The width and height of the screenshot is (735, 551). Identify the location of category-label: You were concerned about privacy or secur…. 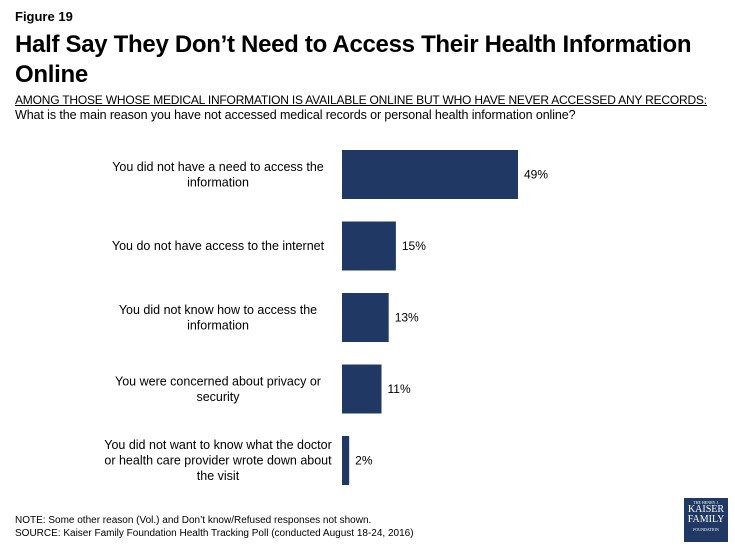
(218, 389).